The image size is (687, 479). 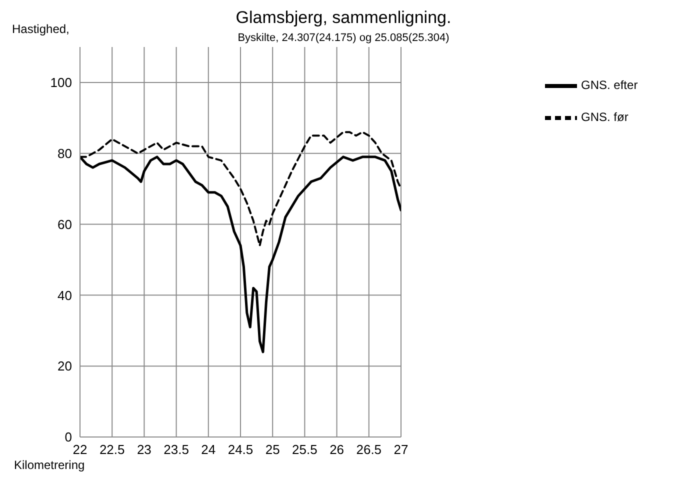 What do you see at coordinates (144, 450) in the screenshot?
I see `x-tick-label: 23` at bounding box center [144, 450].